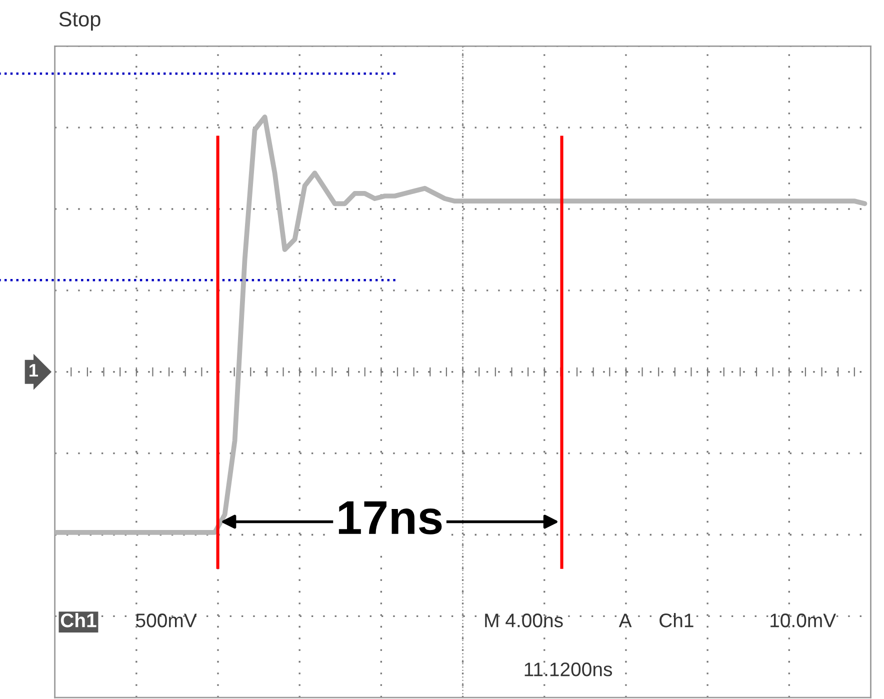  What do you see at coordinates (625, 621) in the screenshot?
I see `text: A` at bounding box center [625, 621].